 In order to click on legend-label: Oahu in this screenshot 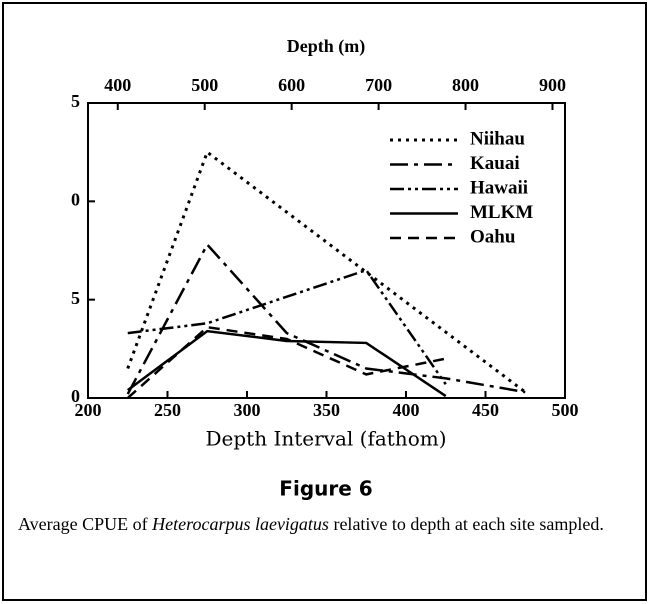, I will do `click(493, 236)`.